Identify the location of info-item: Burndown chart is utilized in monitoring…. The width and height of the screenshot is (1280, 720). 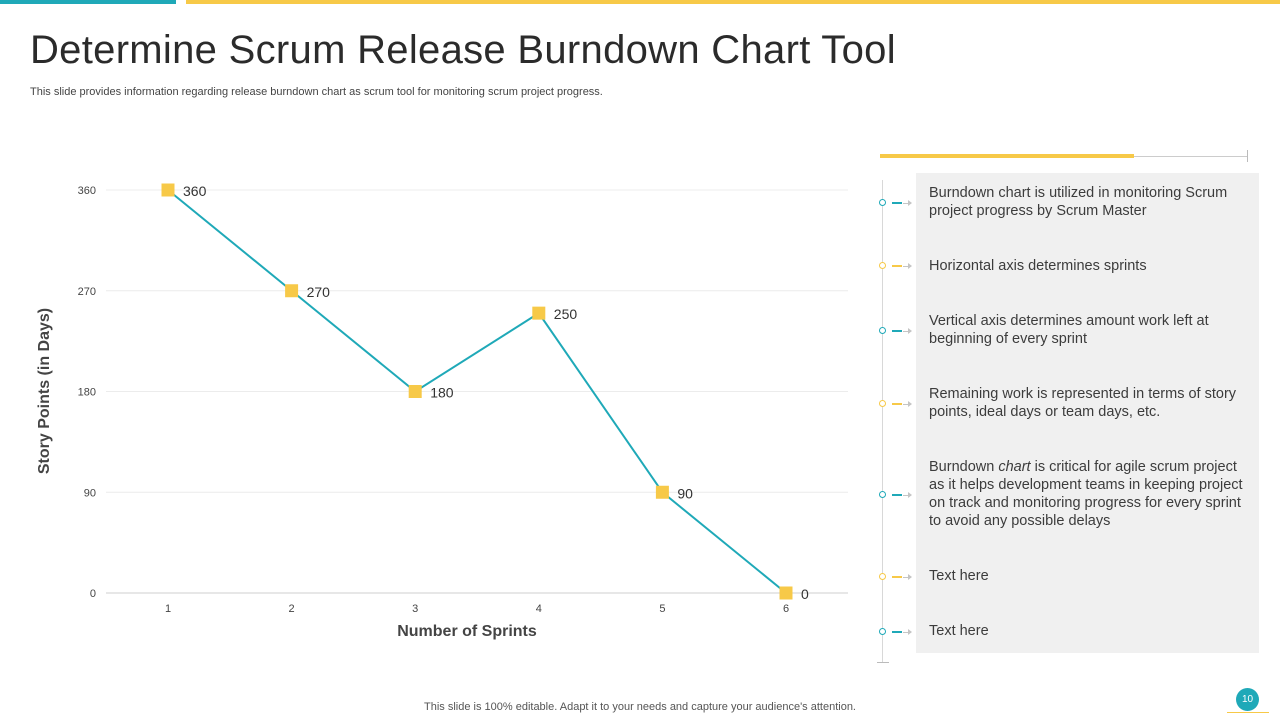
(1086, 202).